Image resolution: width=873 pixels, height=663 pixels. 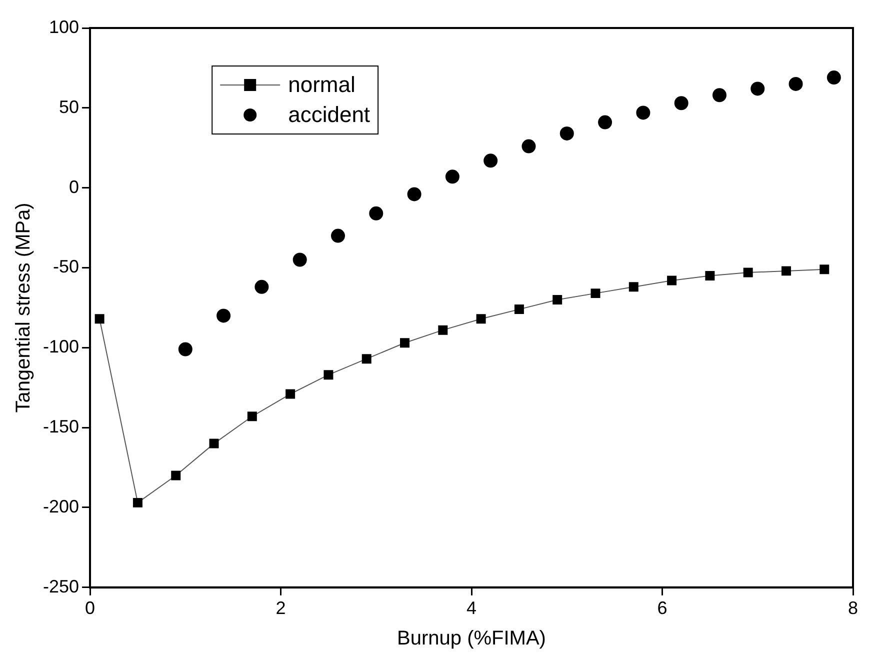 I want to click on y-axis-title: Tangential stress (MPa), so click(x=23, y=307).